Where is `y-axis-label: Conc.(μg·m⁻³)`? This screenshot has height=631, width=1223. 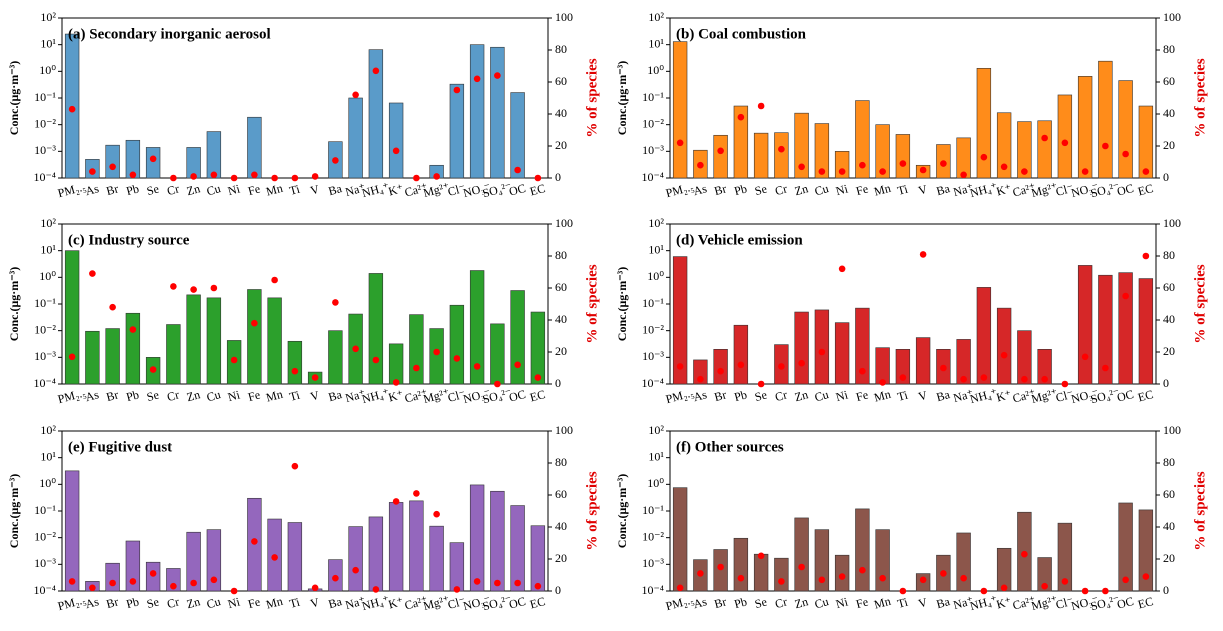 y-axis-label: Conc.(μg·m⁻³) is located at coordinates (622, 511).